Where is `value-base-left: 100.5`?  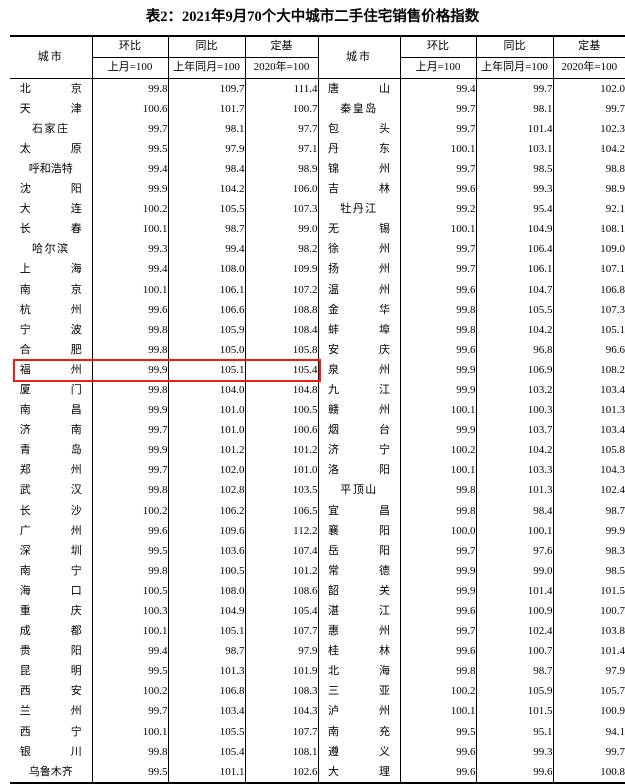 value-base-left: 100.5 is located at coordinates (282, 410).